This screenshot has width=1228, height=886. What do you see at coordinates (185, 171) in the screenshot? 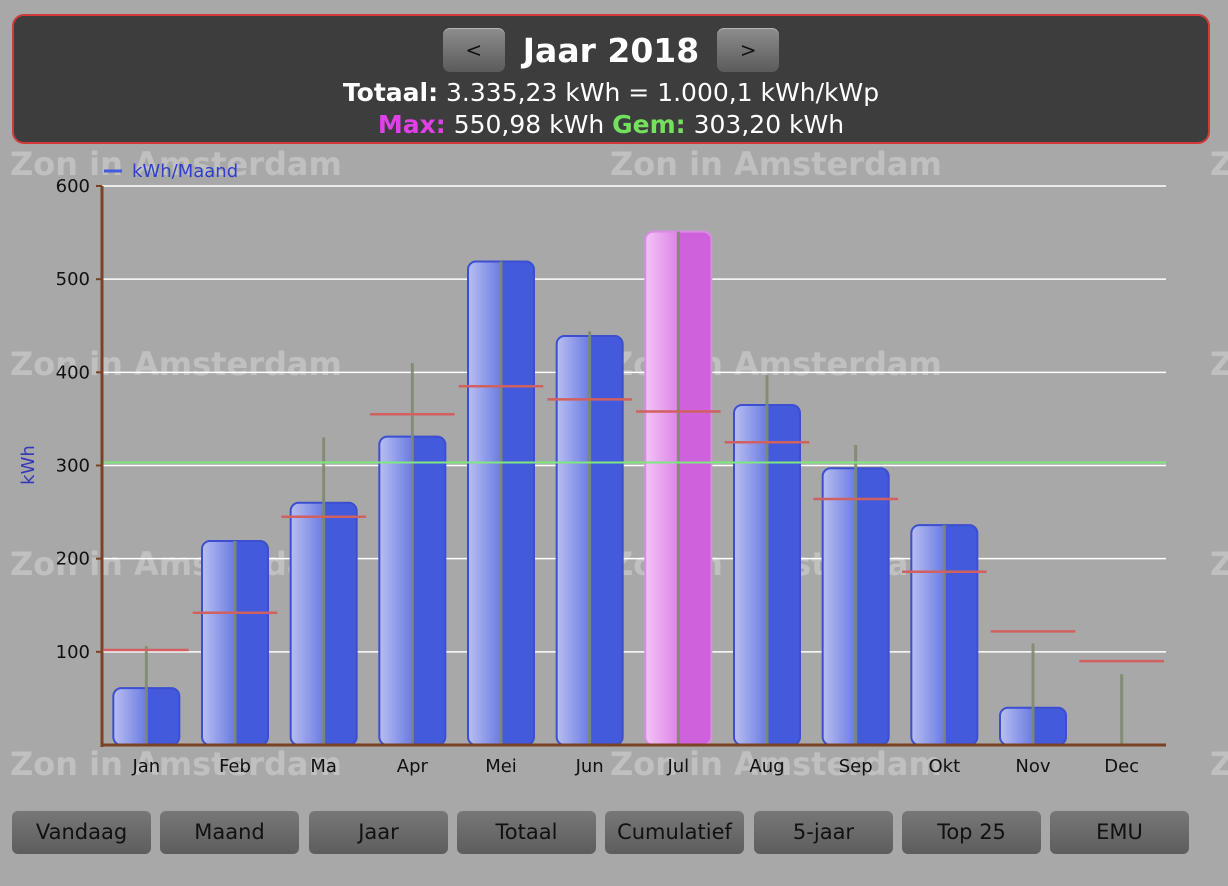
I see `legend-label: kWh/Maand` at bounding box center [185, 171].